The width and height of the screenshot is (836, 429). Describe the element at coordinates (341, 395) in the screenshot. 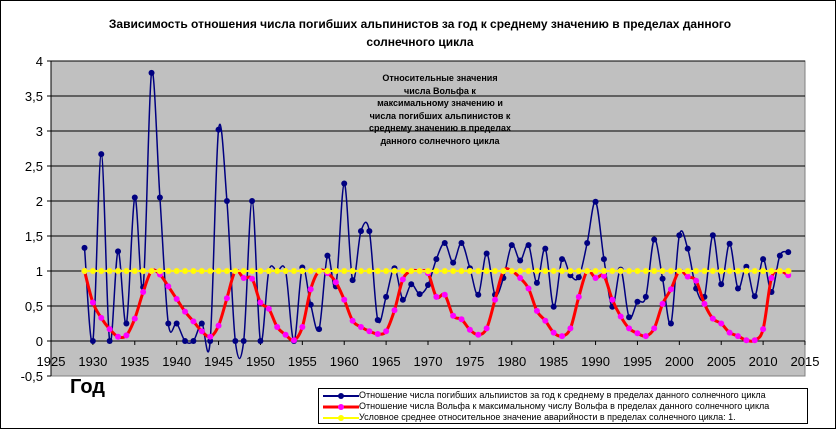

I see `legend-swatch-deaths` at that location.